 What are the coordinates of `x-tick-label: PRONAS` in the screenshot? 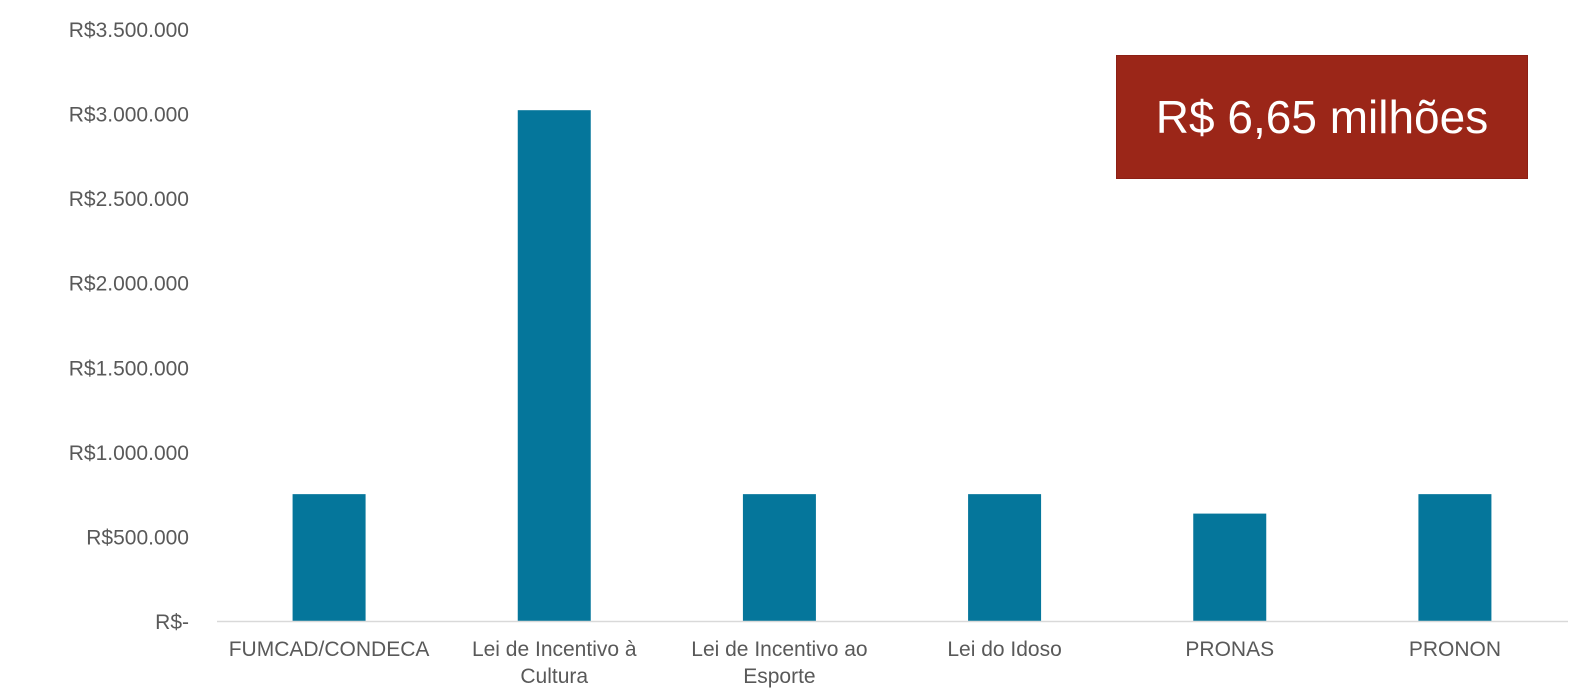 It's located at (1229, 649).